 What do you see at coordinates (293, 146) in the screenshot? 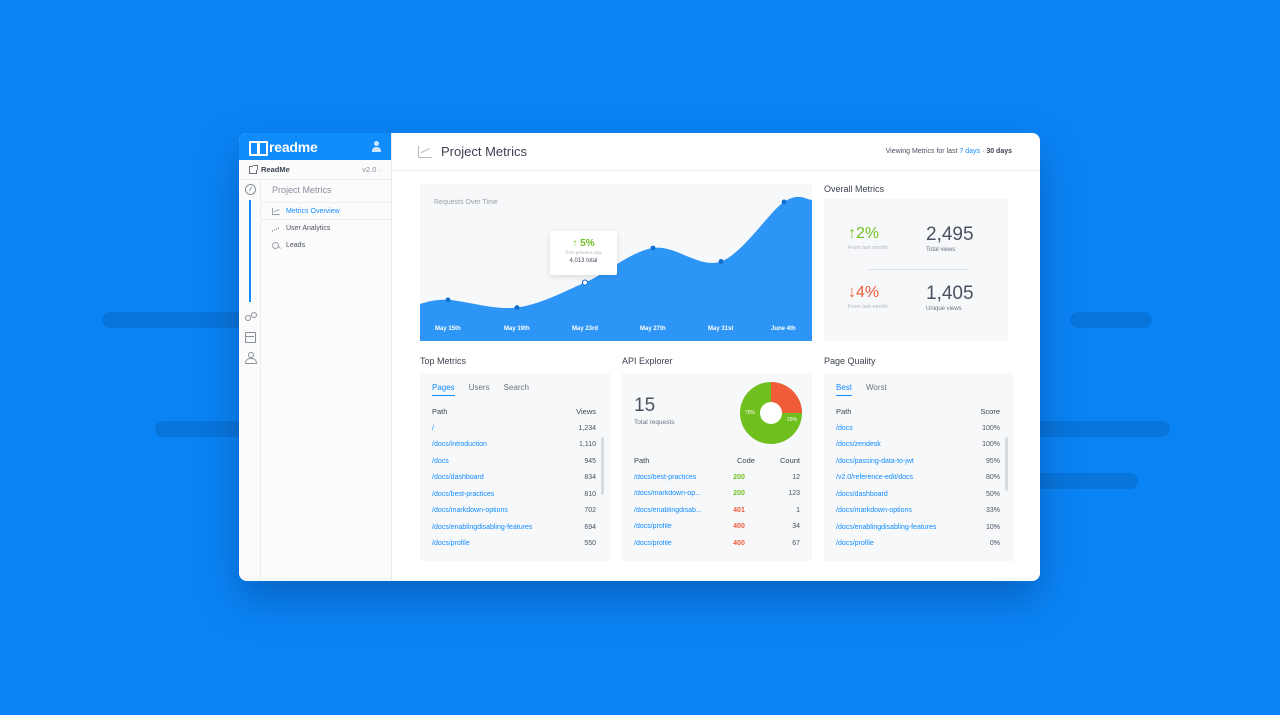
I see `brand-name: readme` at bounding box center [293, 146].